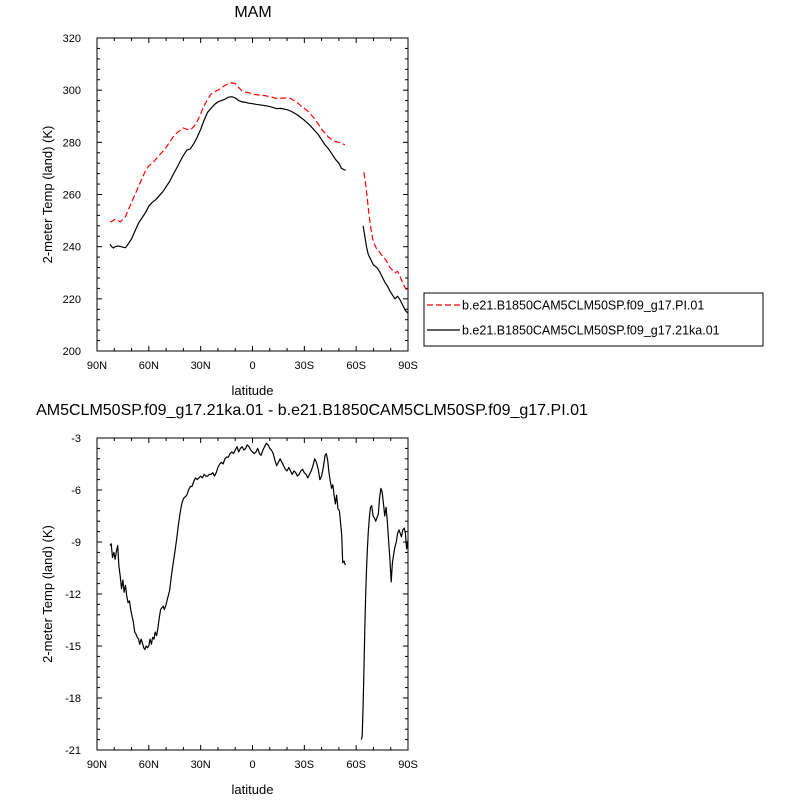 The width and height of the screenshot is (800, 800). I want to click on top-y-tick-label: 240, so click(72, 248).